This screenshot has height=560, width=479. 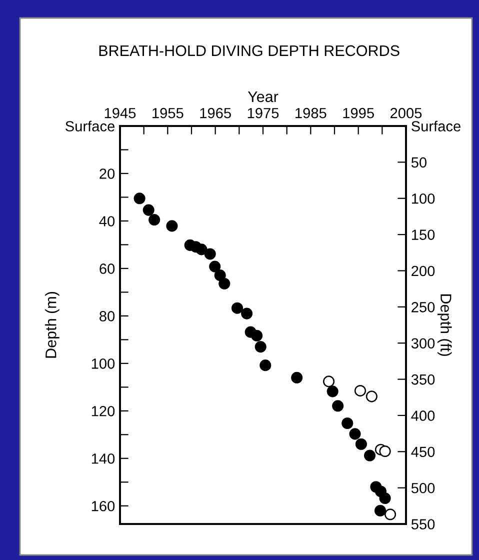 I want to click on x-tick-label: 2005, so click(x=406, y=113).